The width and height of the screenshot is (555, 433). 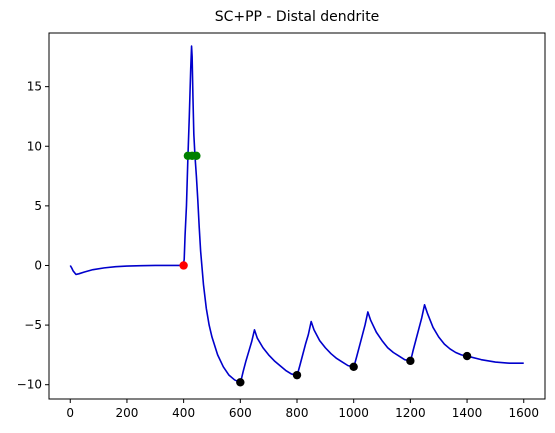 I want to click on y-tick-label: 5, so click(x=38, y=206).